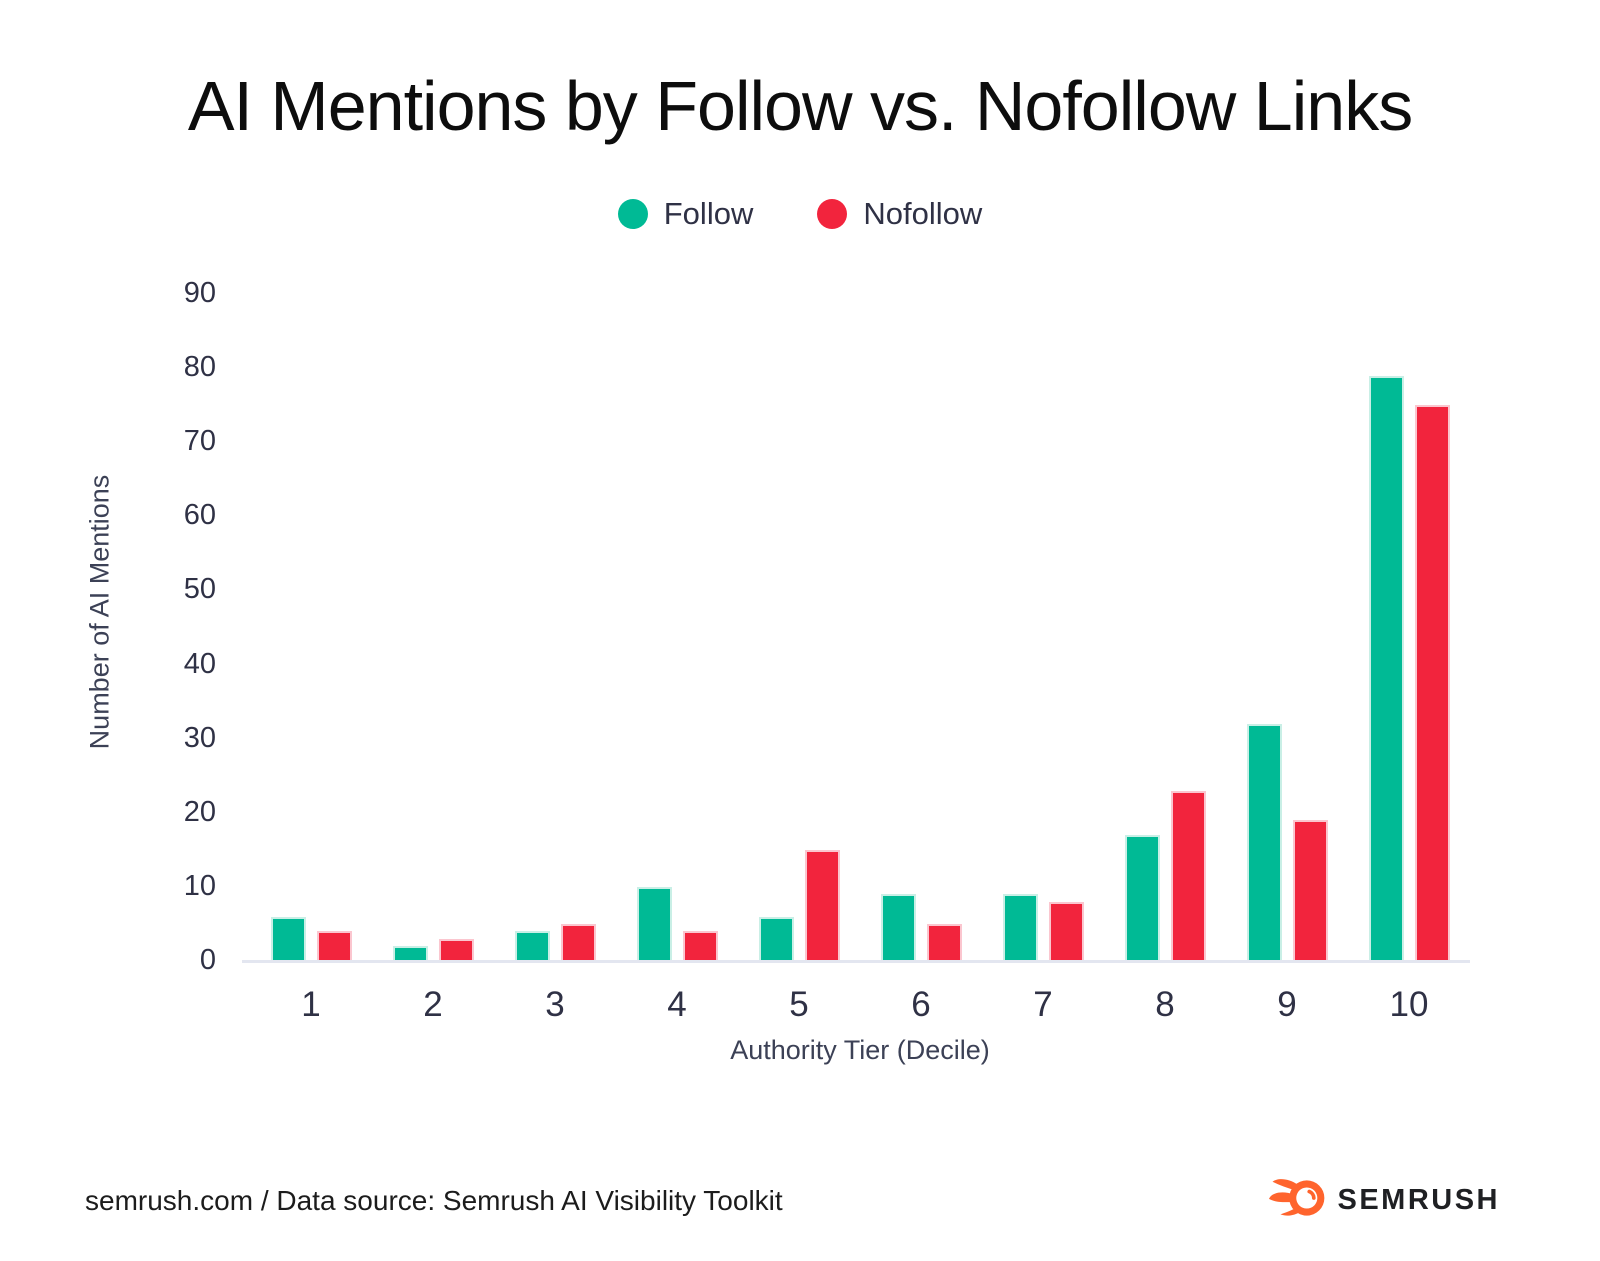 The width and height of the screenshot is (1600, 1261). I want to click on y-tick-label: 10, so click(199, 885).